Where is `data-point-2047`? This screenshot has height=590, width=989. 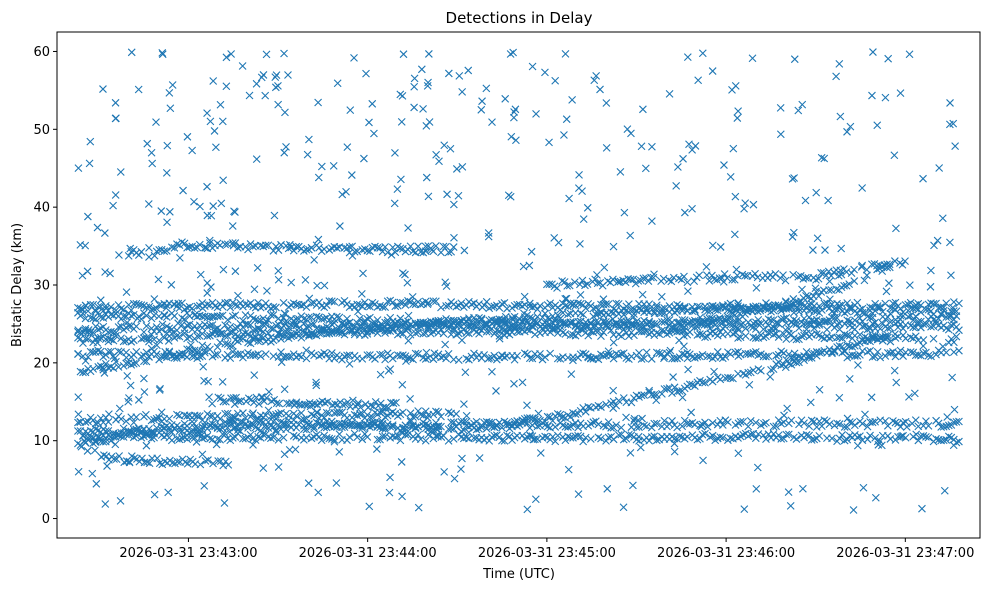 data-point-2047 is located at coordinates (672, 421).